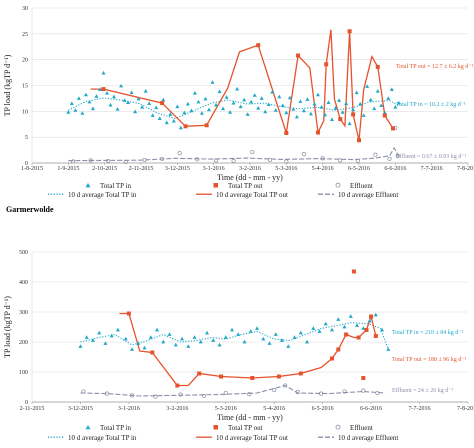  Describe the element at coordinates (429, 360) in the screenshot. I see `annotation-label: Total TP out = 180 ± 96 kg d⁻¹` at that location.